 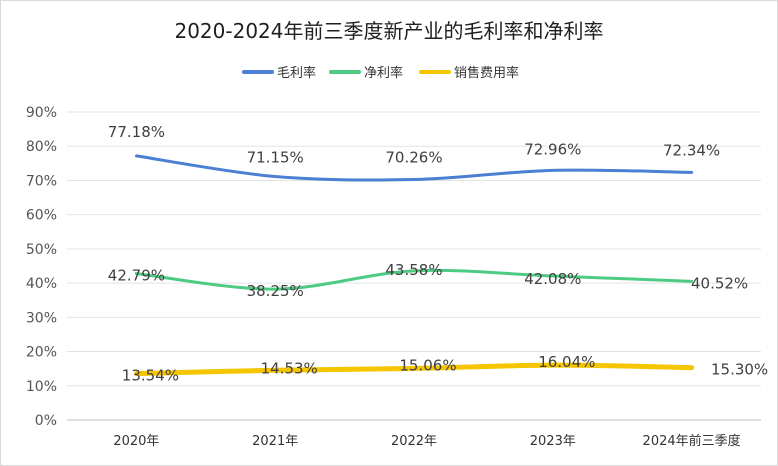 What do you see at coordinates (413, 270) in the screenshot?
I see `data-label: 43.58%` at bounding box center [413, 270].